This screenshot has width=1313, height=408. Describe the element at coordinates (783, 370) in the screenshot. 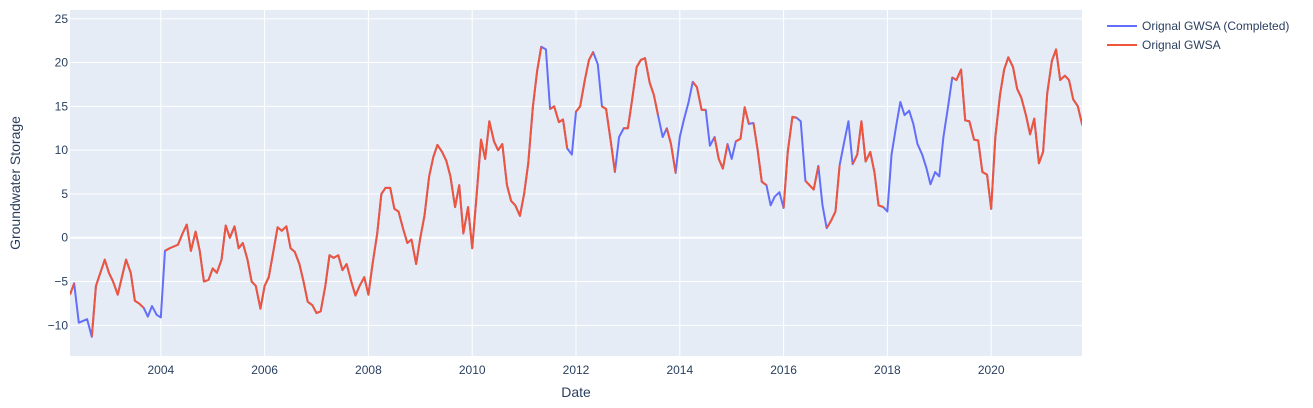

I see `x-tick-label: 2016` at that location.